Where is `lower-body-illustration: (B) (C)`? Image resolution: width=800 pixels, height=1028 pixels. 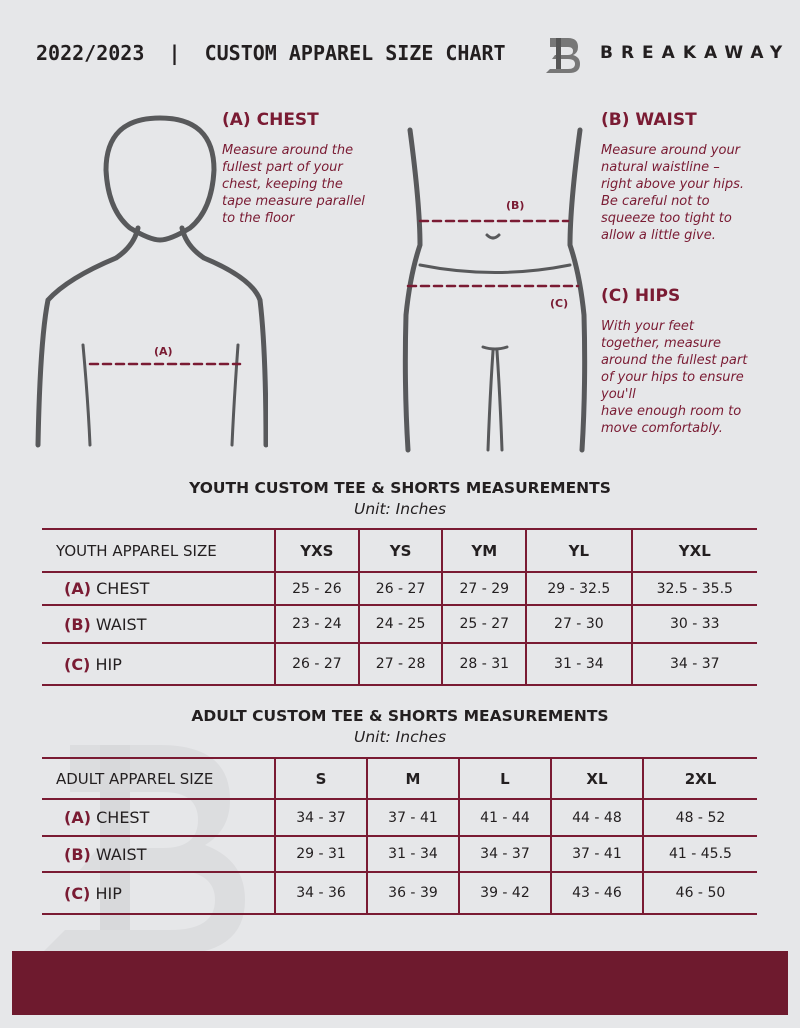
lower-body-illustration: (B) (C) is located at coordinates (495, 290).